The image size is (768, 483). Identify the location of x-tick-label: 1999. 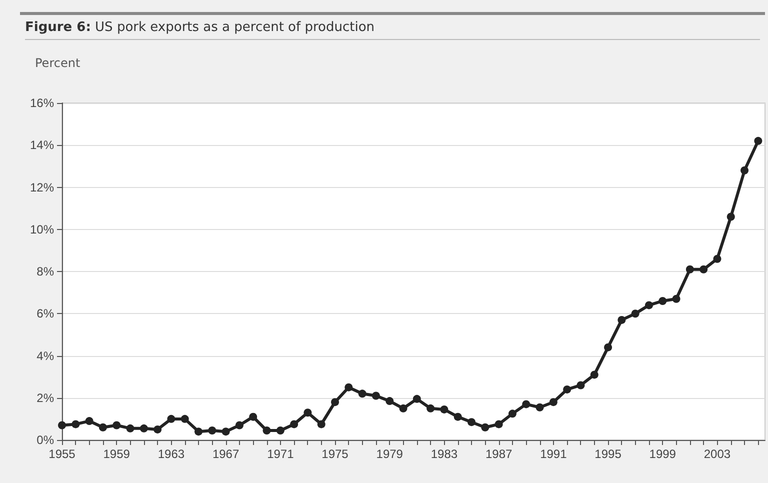
(662, 454).